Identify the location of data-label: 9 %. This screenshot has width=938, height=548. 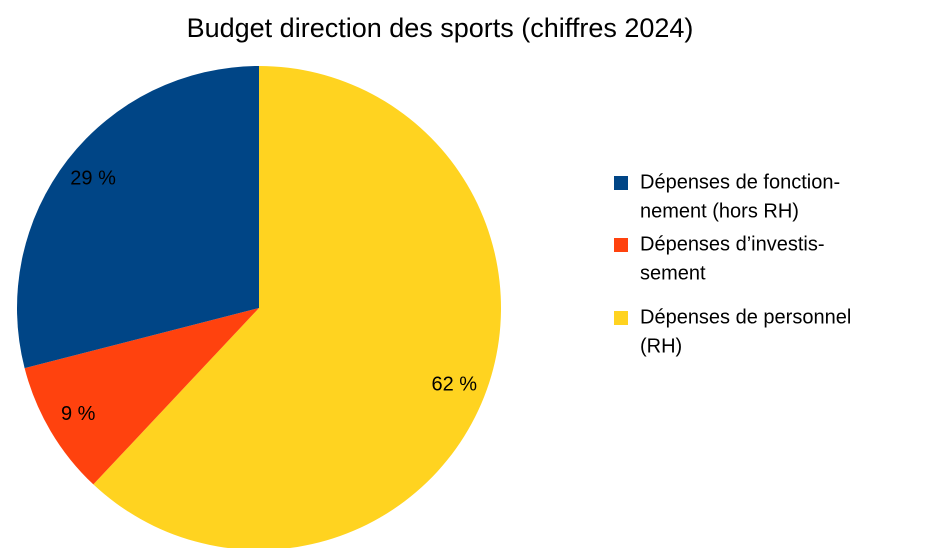
(78, 414).